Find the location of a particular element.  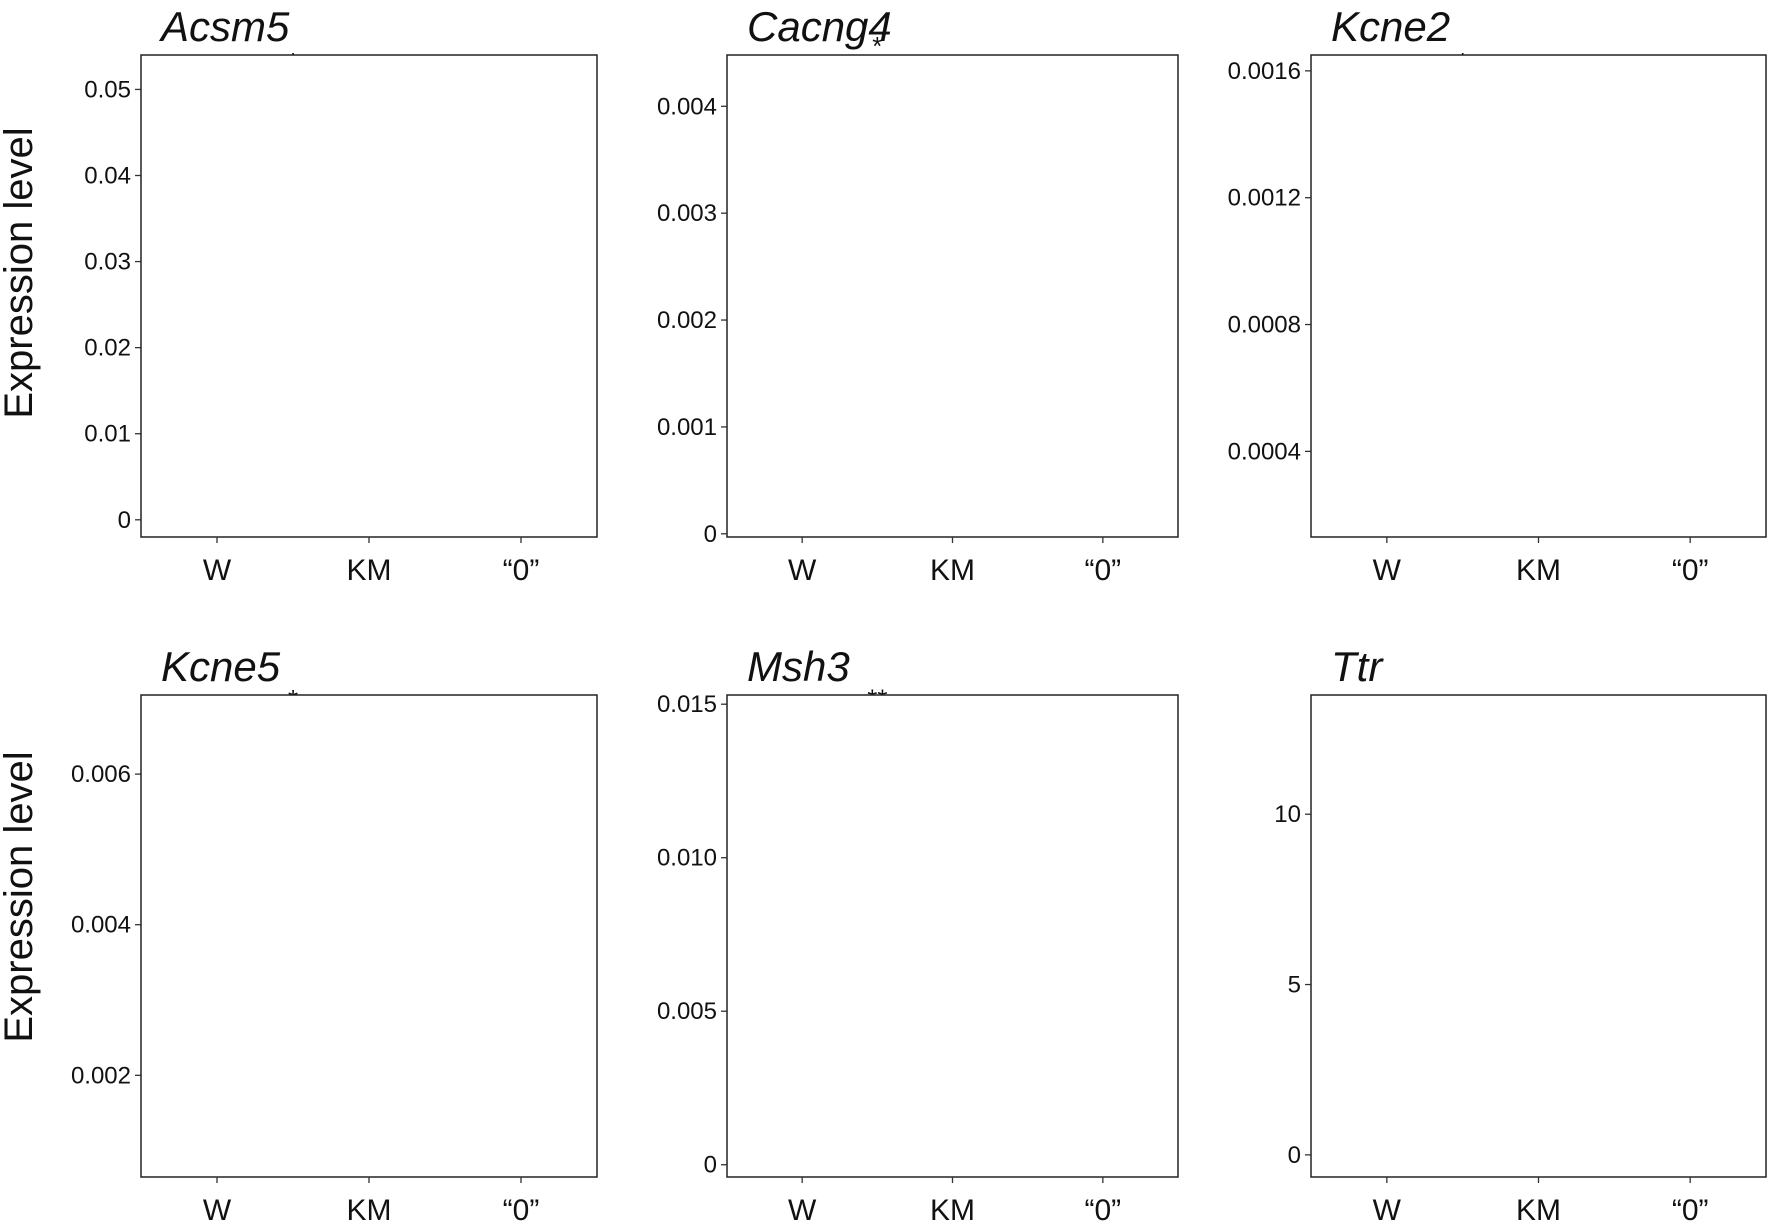

y-tick-label: 10 is located at coordinates (1287, 814).